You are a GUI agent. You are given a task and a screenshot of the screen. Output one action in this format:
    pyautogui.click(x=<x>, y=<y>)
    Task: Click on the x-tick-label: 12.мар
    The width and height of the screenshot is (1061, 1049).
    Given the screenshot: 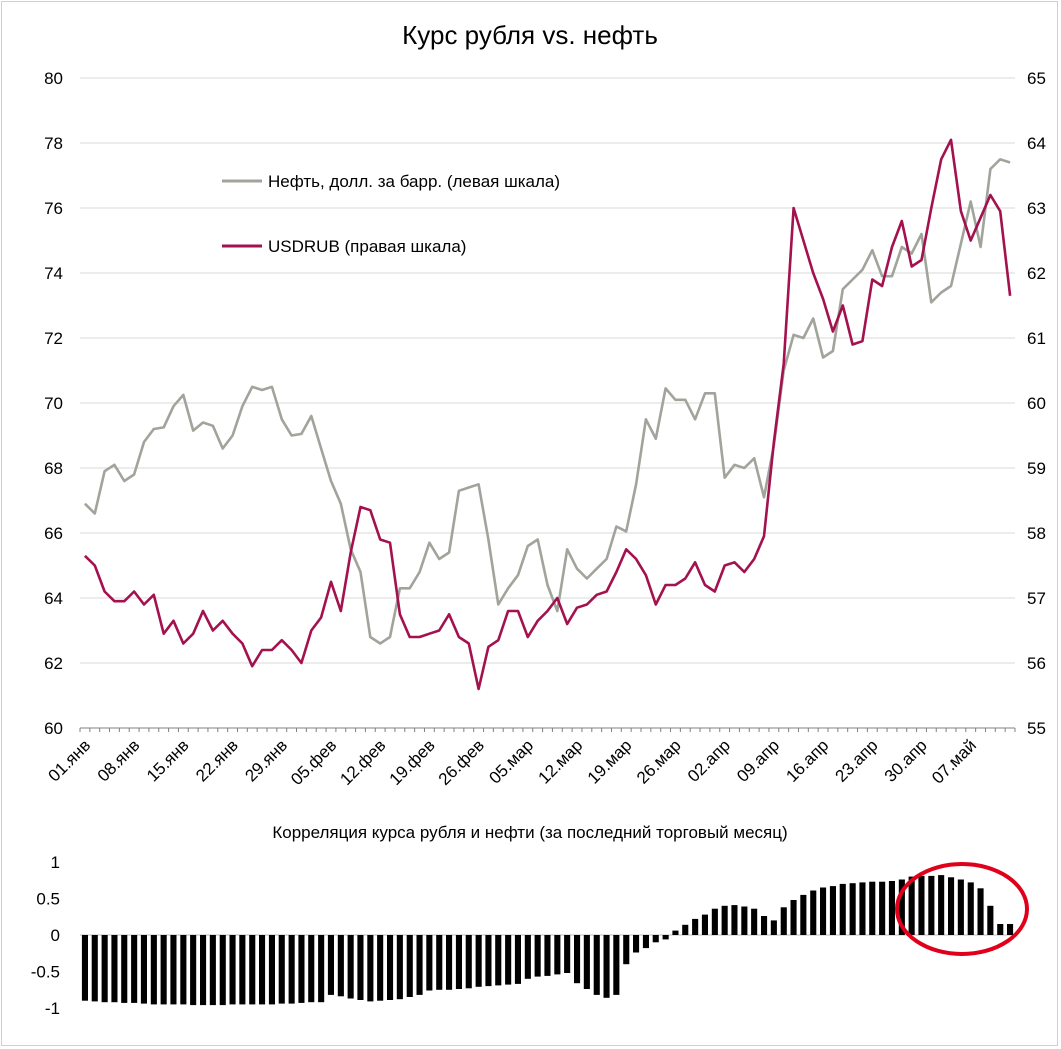 What is the action you would take?
    pyautogui.click(x=561, y=762)
    